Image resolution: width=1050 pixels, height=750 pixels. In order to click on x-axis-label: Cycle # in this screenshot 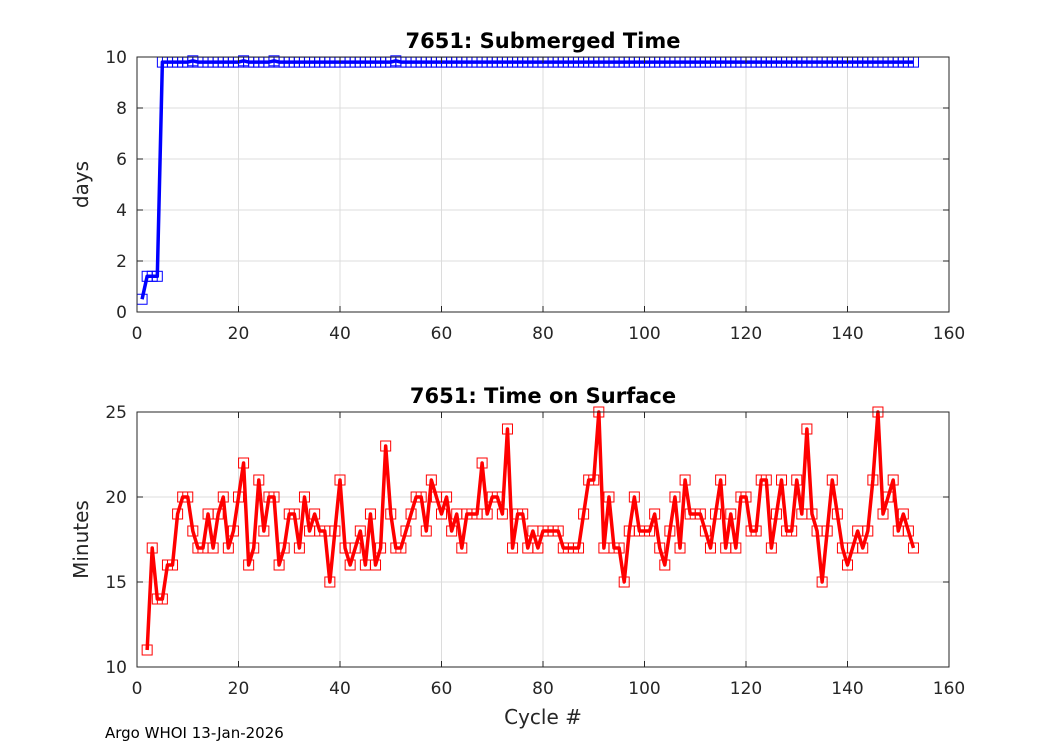, I will do `click(543, 717)`.